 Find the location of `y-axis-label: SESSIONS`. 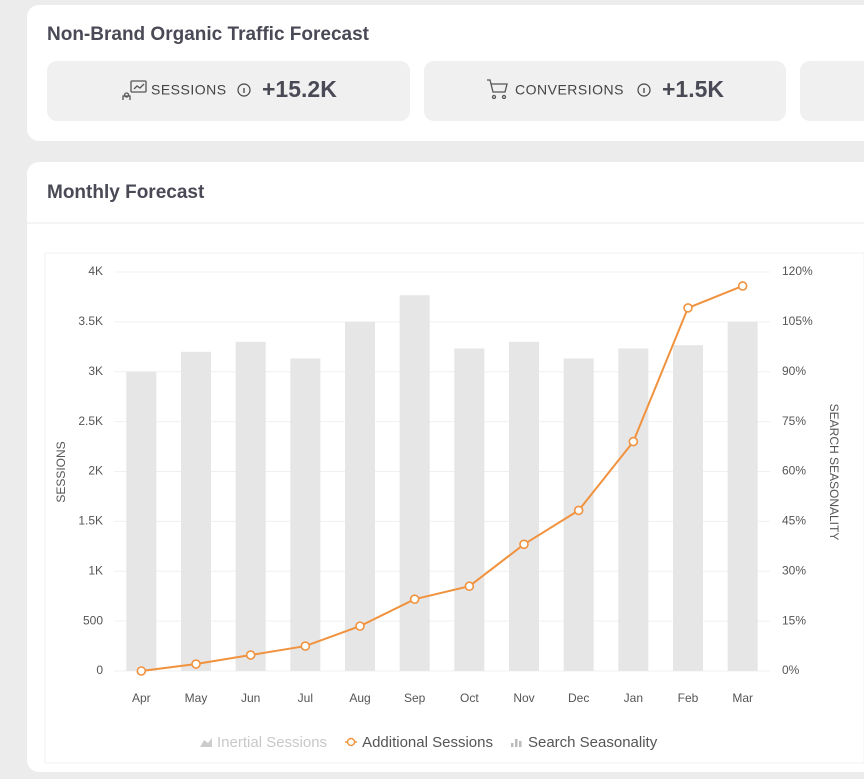

y-axis-label: SESSIONS is located at coordinates (61, 471).